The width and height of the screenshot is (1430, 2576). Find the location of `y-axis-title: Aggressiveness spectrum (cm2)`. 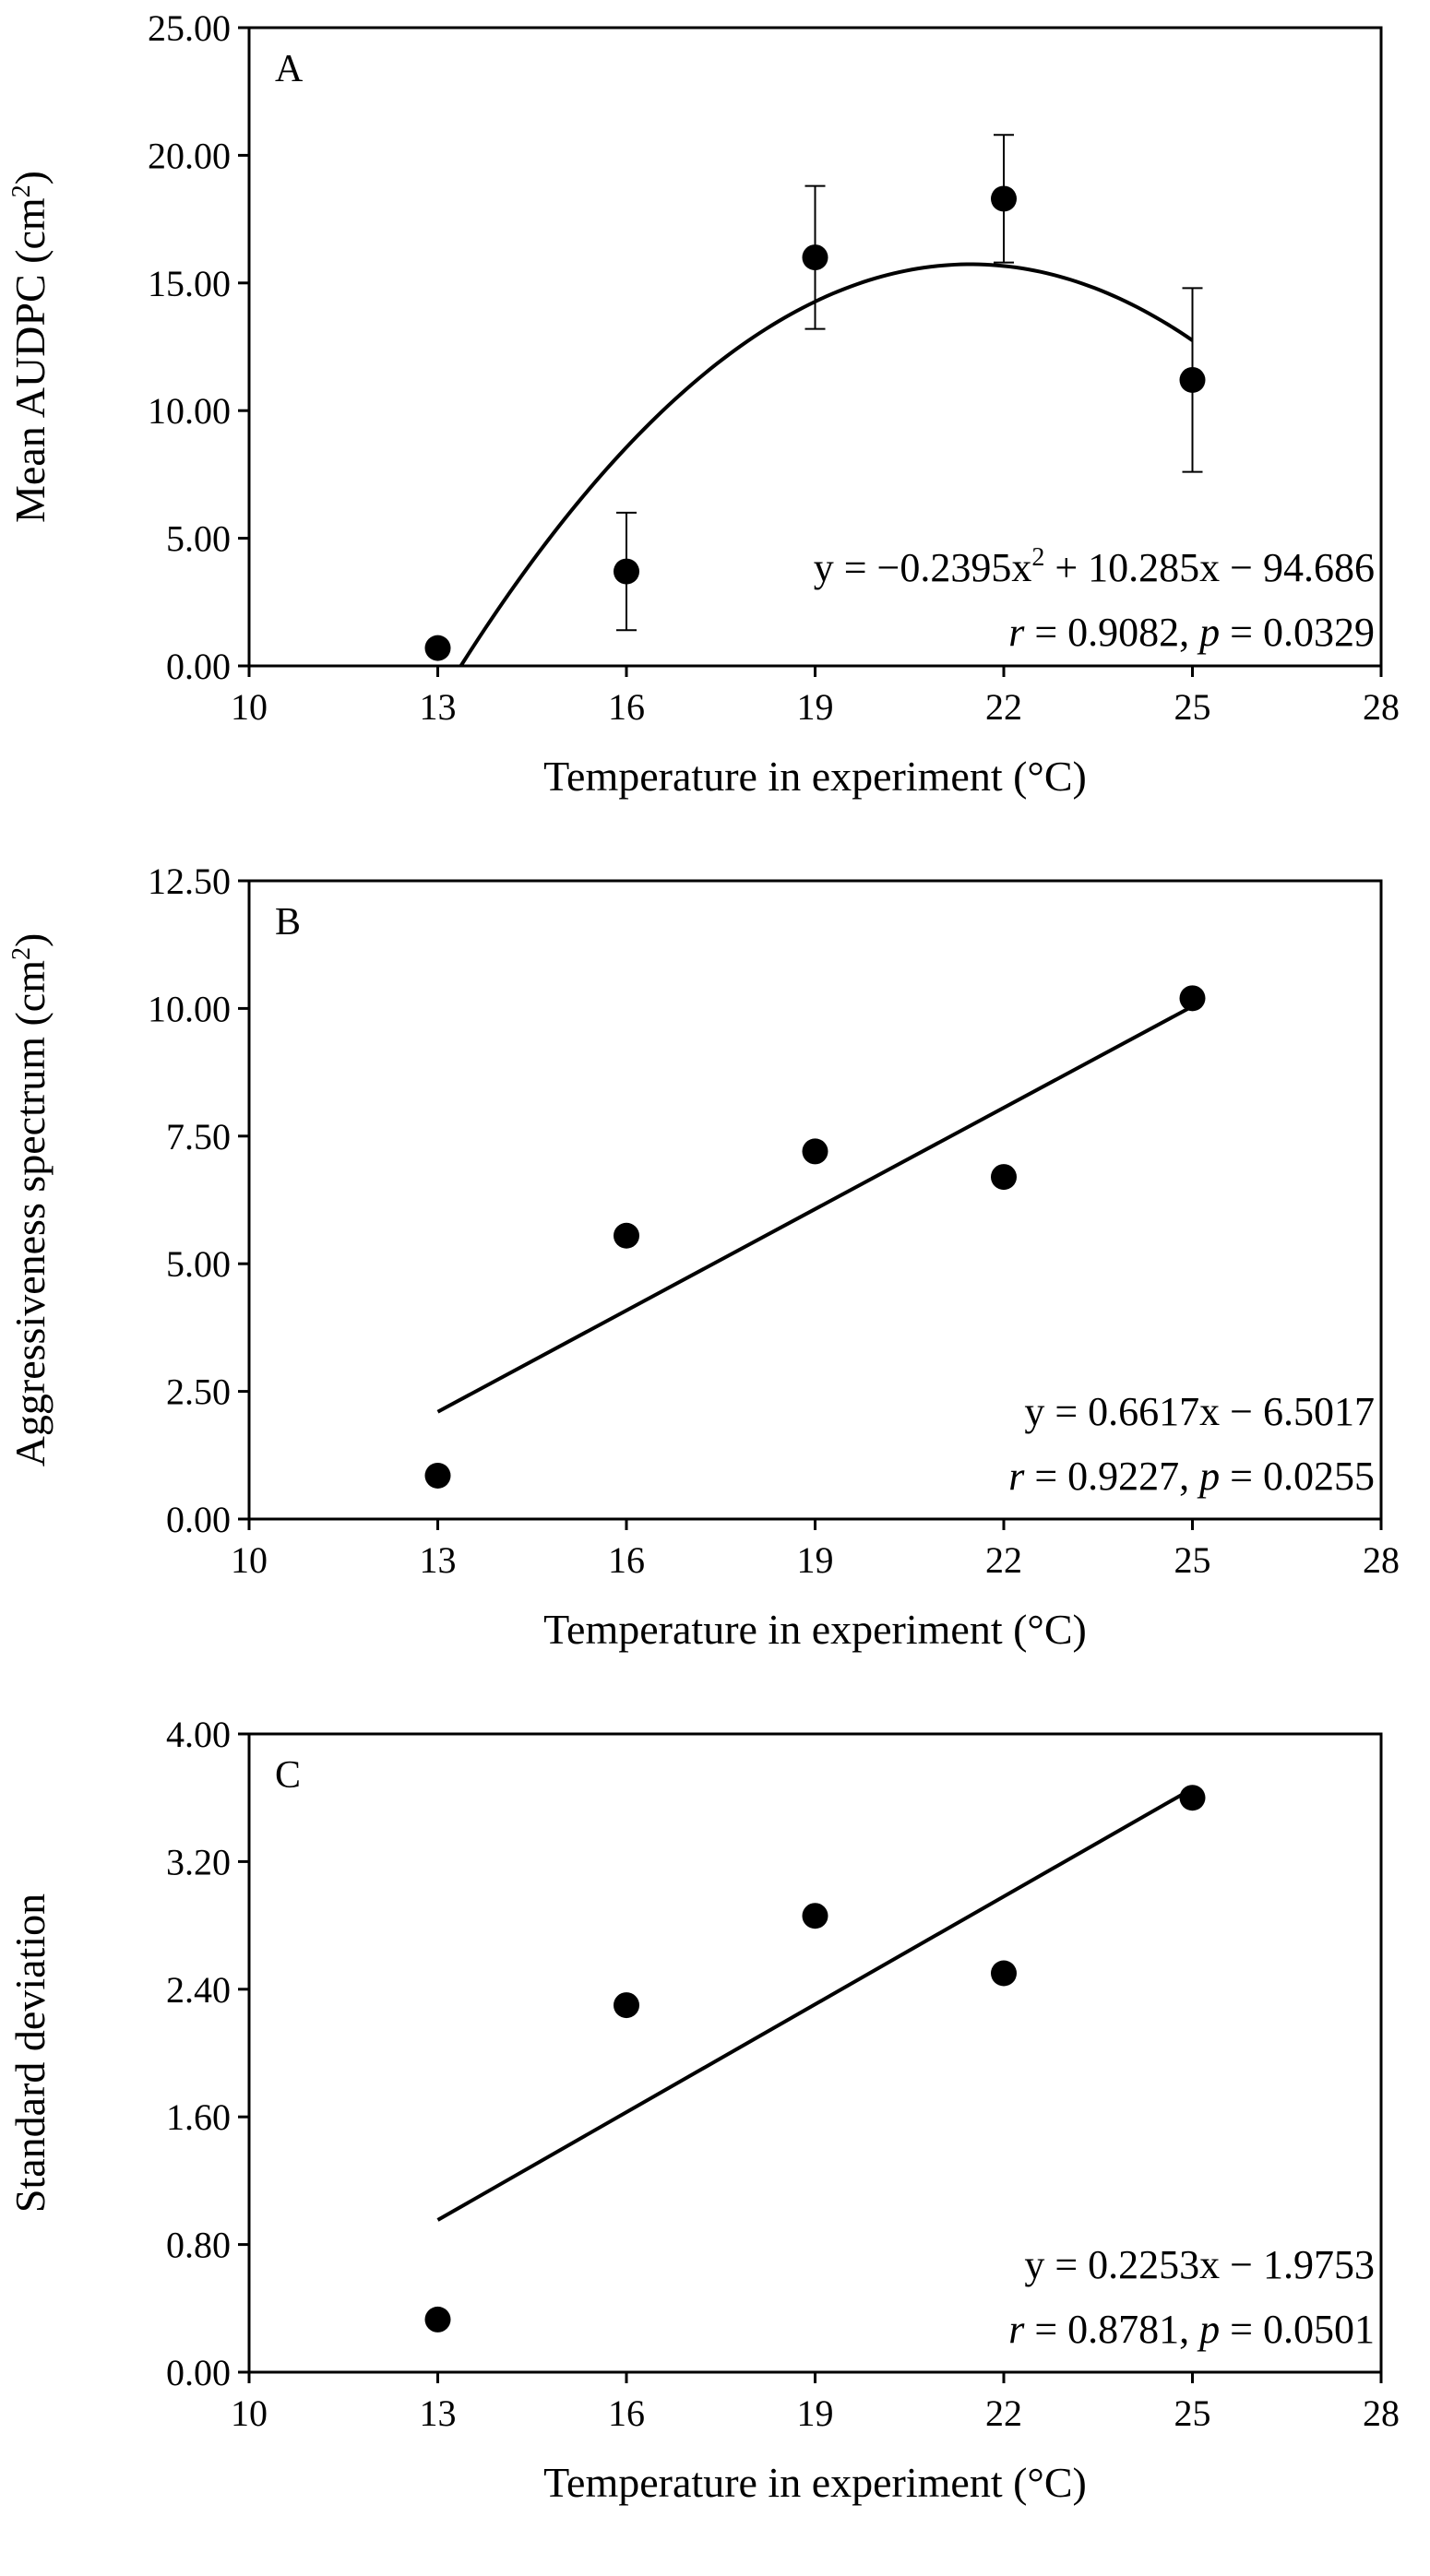

y-axis-title: Aggressiveness spectrum (cm2) is located at coordinates (30, 1200).